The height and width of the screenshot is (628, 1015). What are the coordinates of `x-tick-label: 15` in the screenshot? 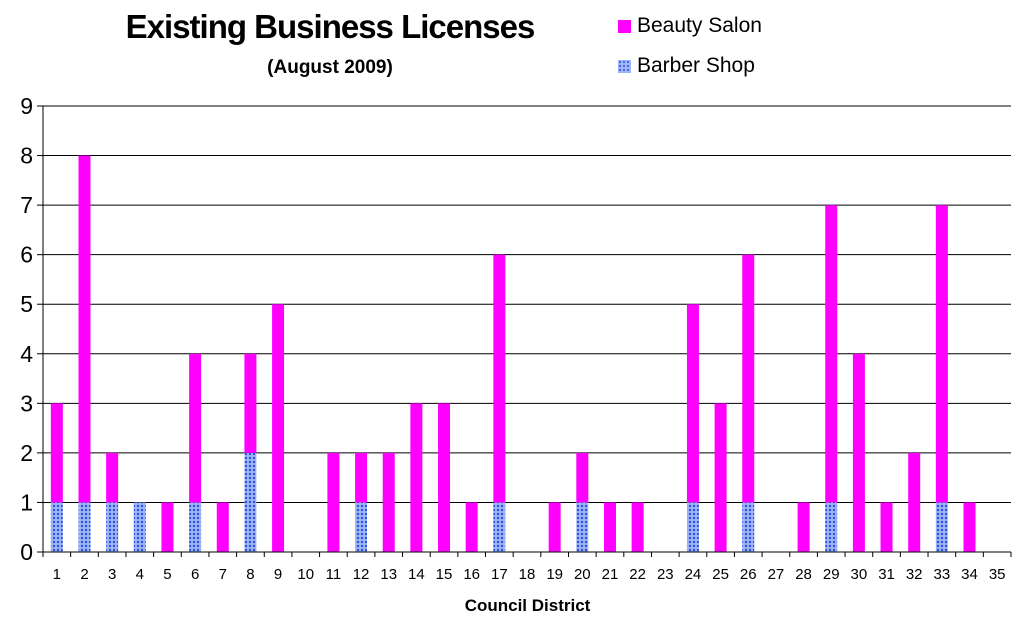 It's located at (444, 574).